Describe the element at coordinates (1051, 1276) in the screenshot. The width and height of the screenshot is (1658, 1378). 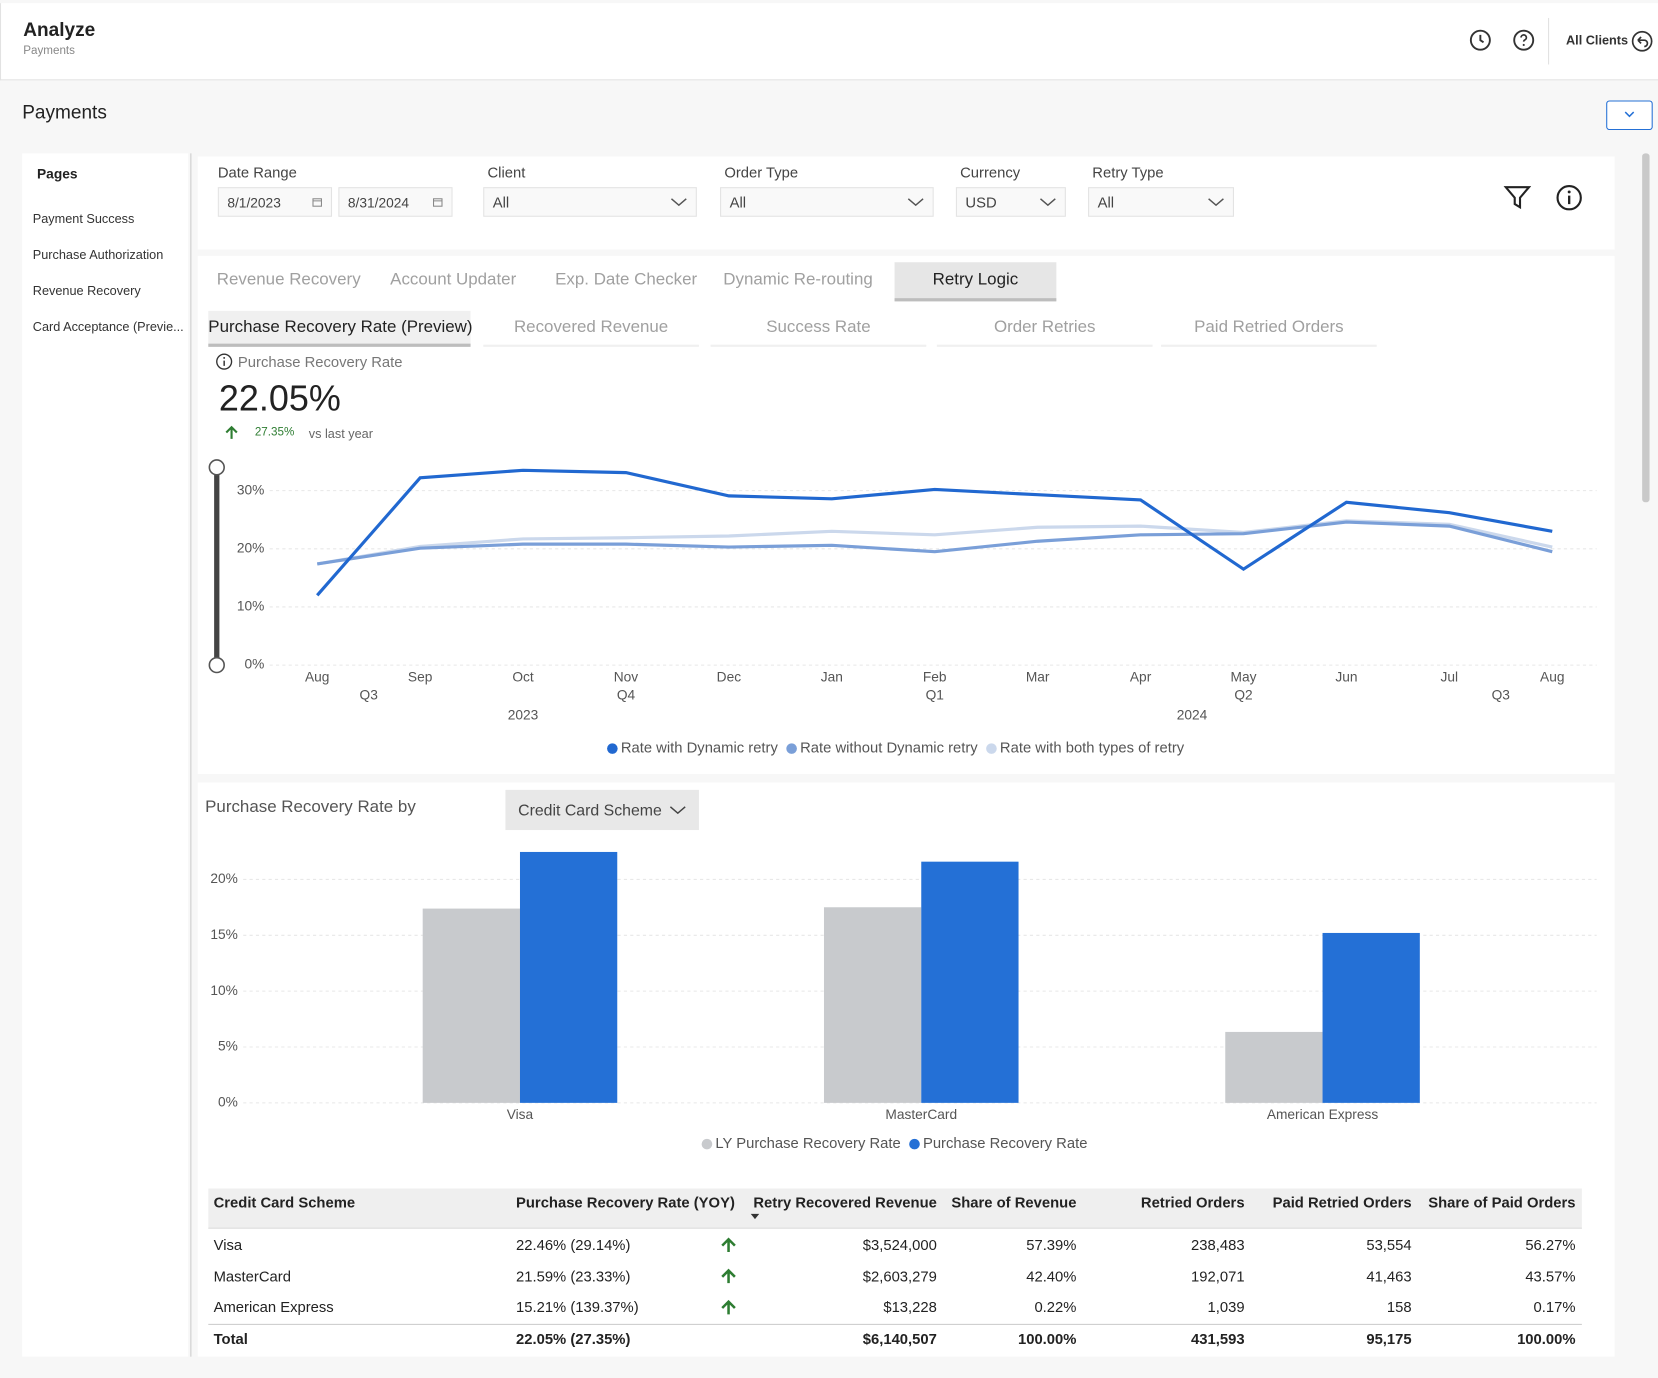
I see `table-cell: 42.40%` at that location.